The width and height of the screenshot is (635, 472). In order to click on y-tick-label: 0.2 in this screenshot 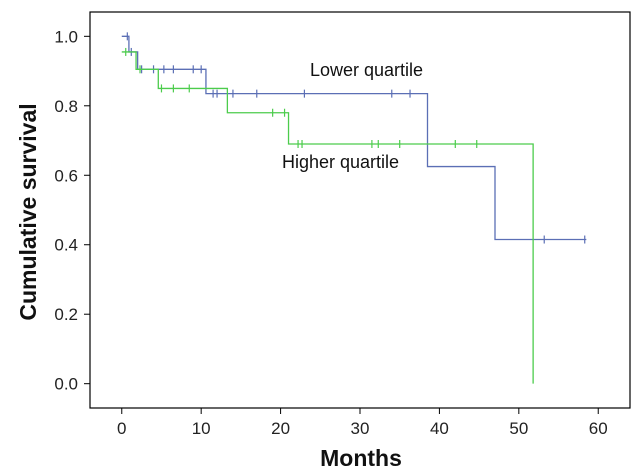, I will do `click(66, 314)`.